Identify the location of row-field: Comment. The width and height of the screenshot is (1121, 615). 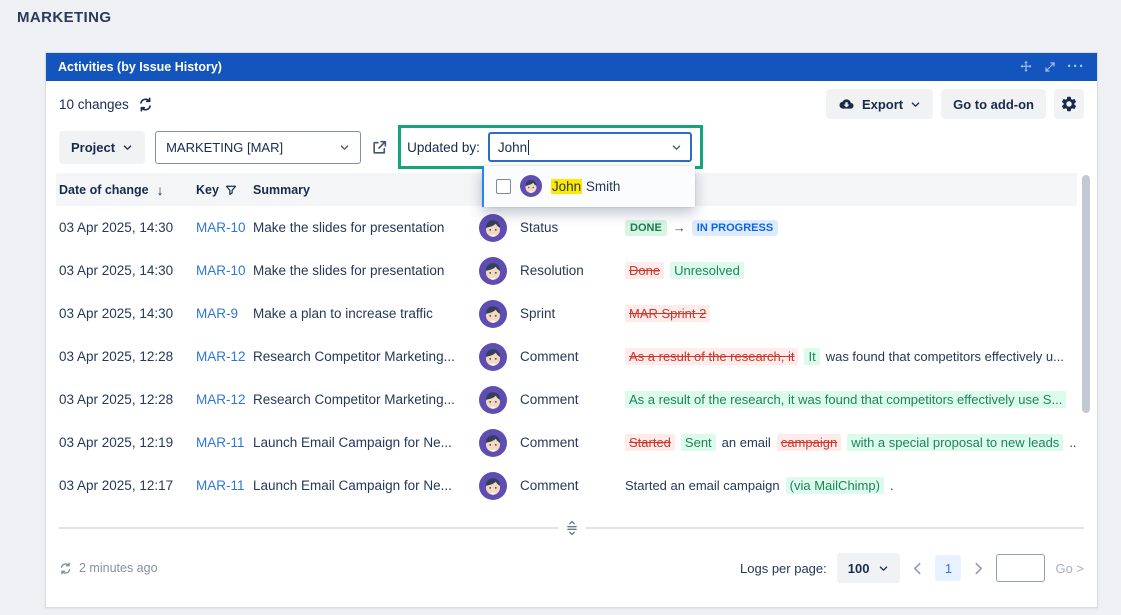
(549, 485).